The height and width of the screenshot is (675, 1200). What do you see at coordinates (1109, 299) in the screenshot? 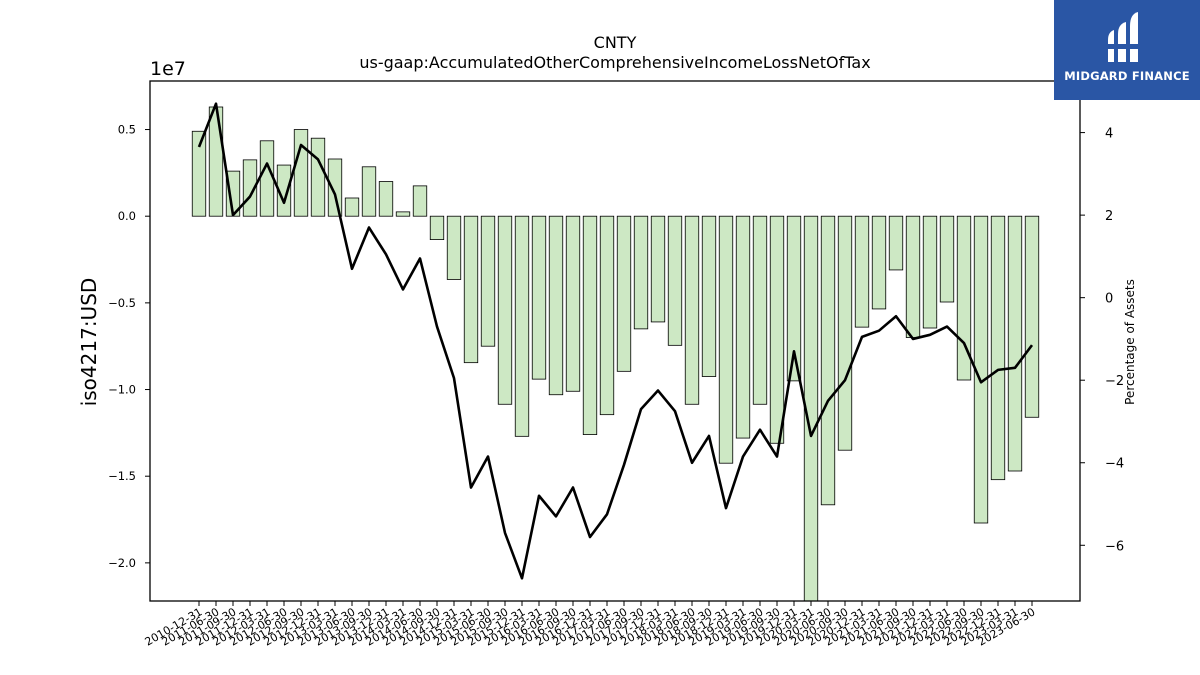
I see `y2-tick-label: 0` at bounding box center [1109, 299].